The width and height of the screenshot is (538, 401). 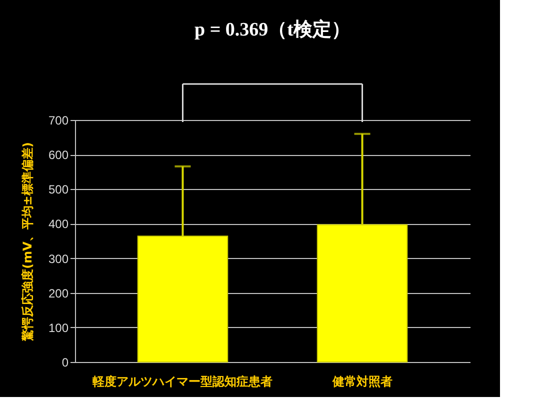 I want to click on y-tick-label: 700, so click(x=58, y=121).